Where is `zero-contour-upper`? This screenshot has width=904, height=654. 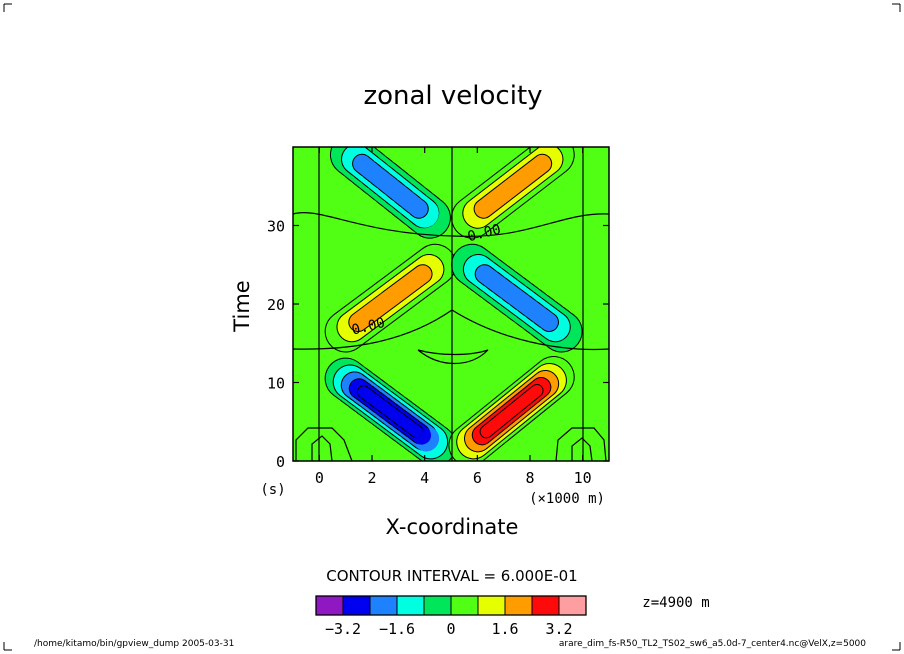 zero-contour-upper is located at coordinates (451, 224).